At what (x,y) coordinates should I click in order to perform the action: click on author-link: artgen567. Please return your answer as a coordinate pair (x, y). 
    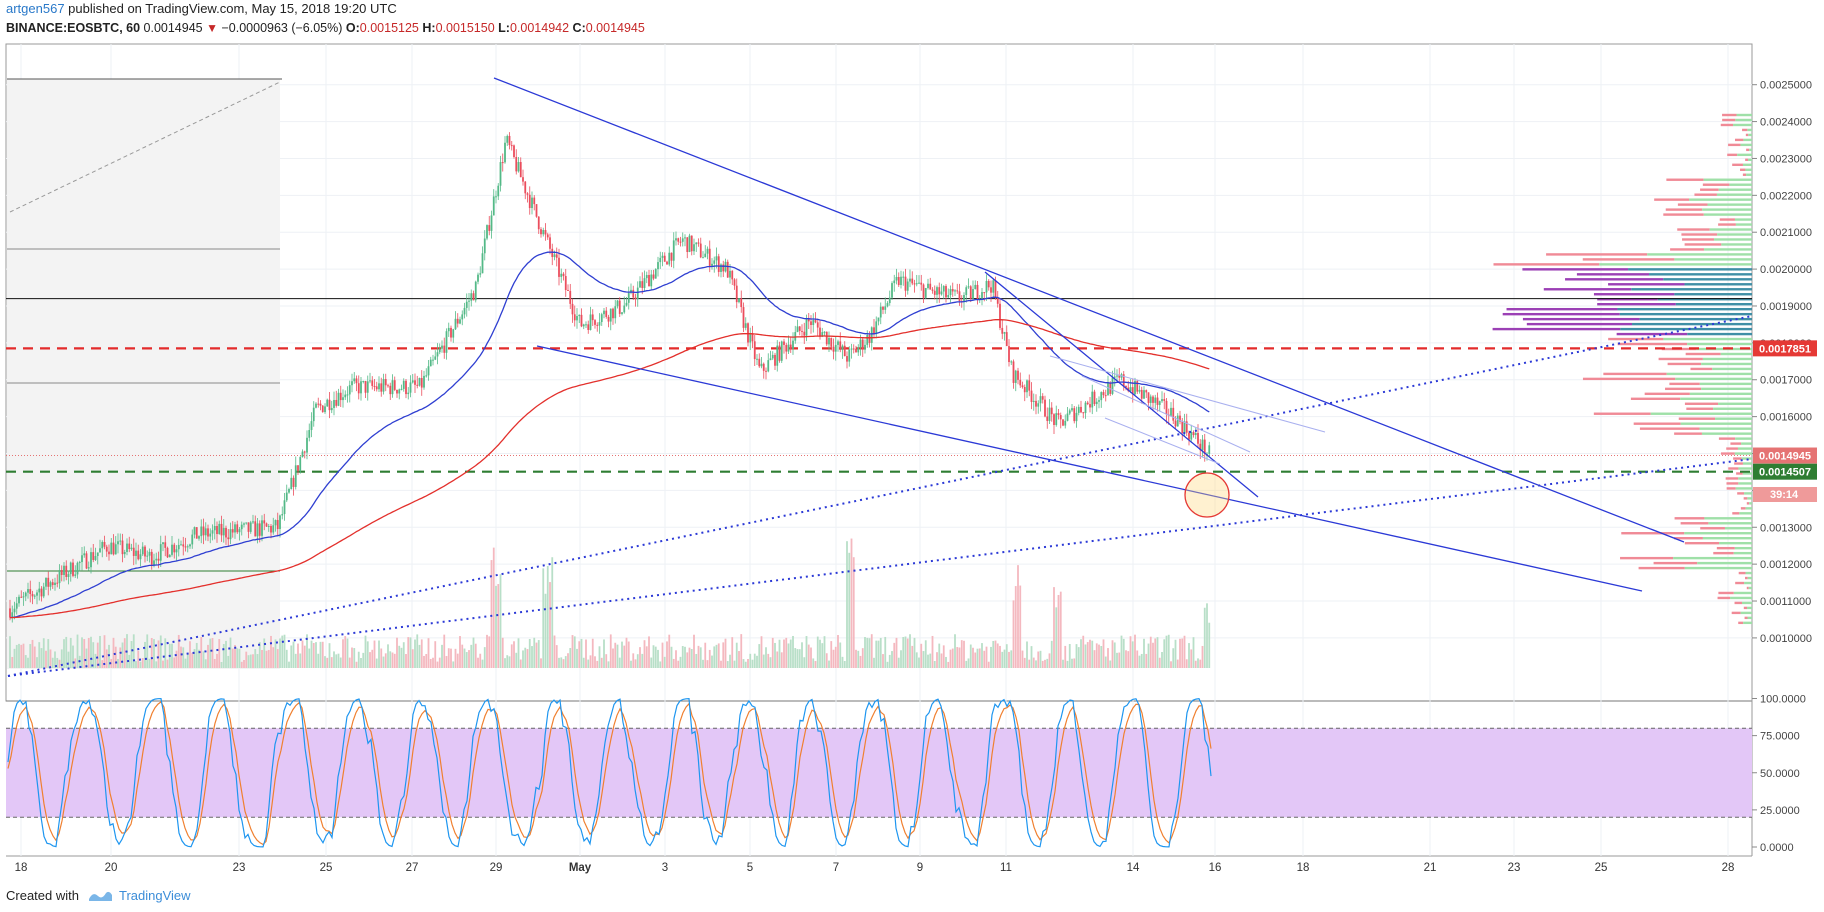
    Looking at the image, I should click on (35, 8).